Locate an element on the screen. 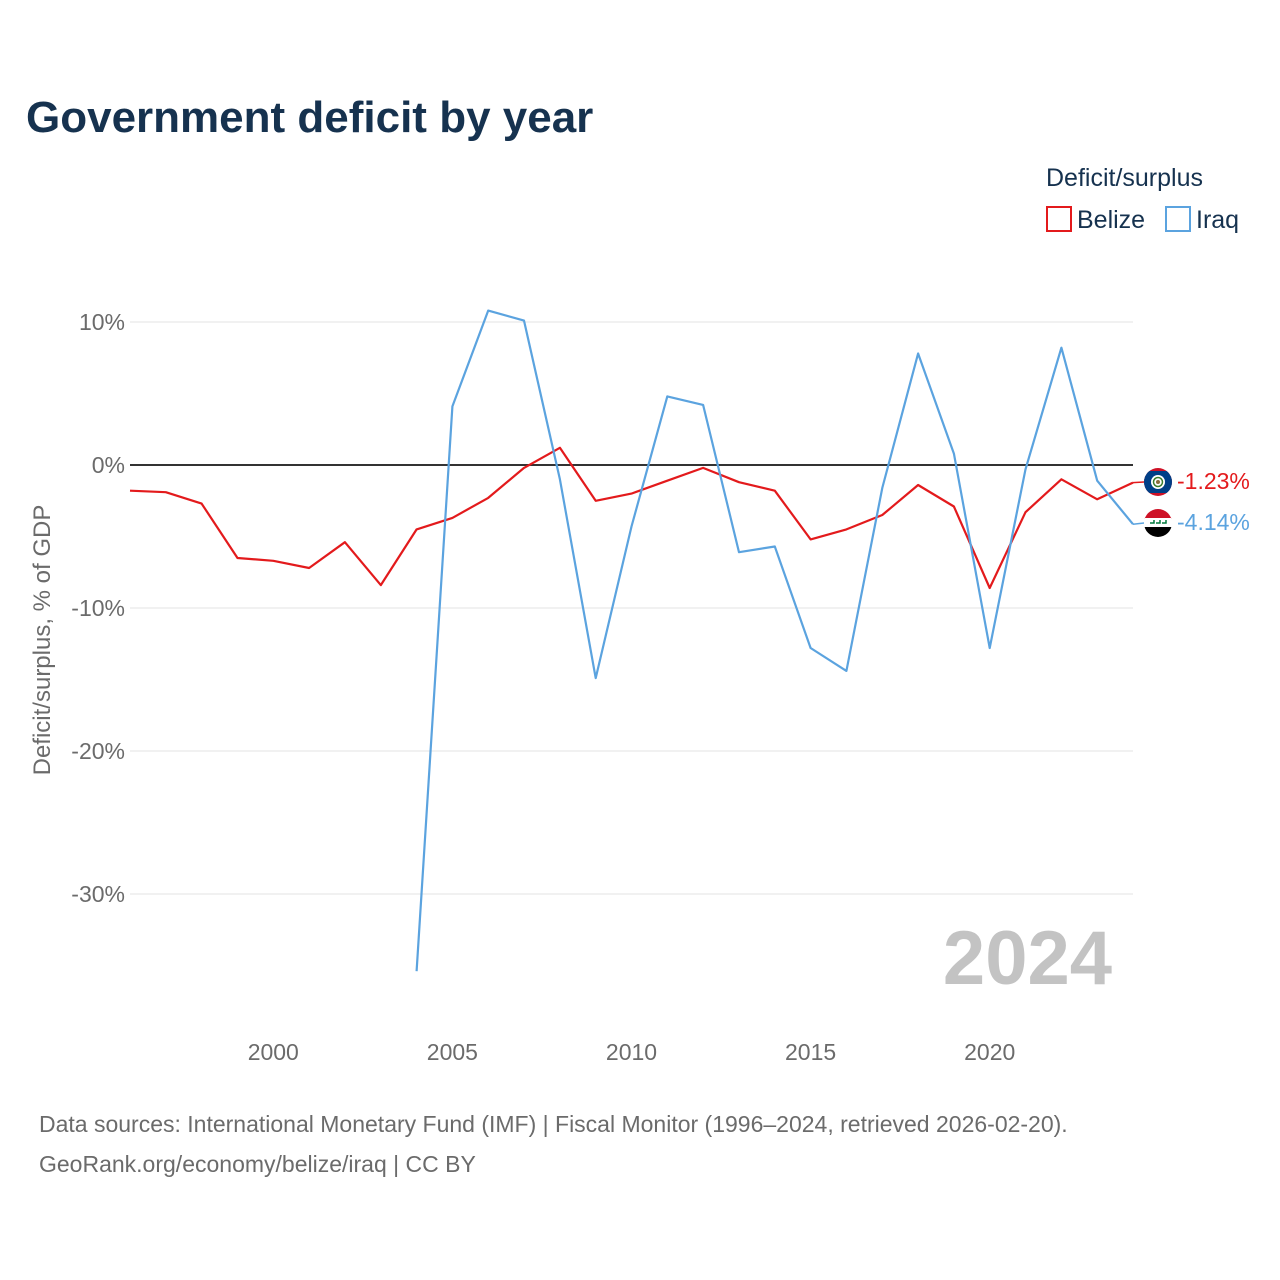  x-tick-label: 2020 is located at coordinates (989, 1052).